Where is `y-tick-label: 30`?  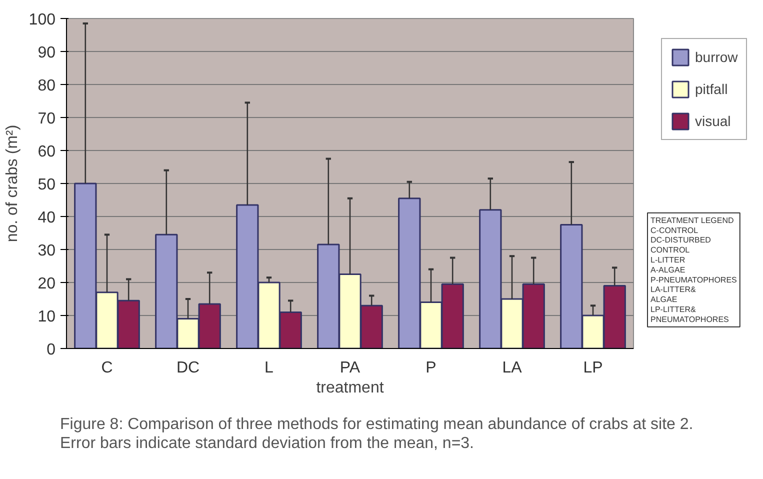
y-tick-label: 30 is located at coordinates (47, 251).